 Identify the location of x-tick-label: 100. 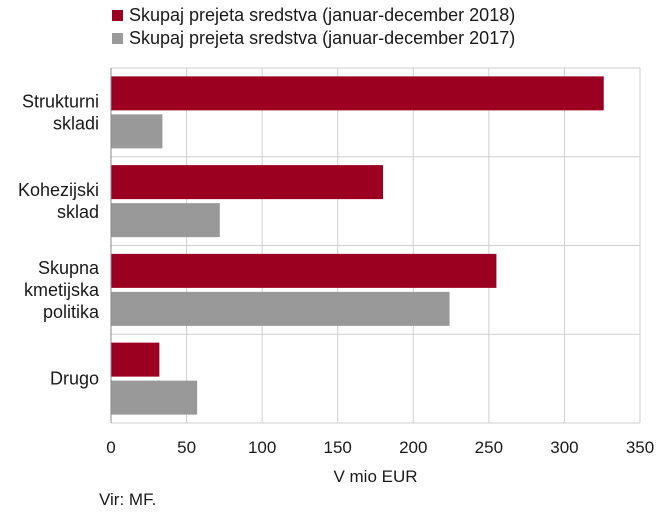
(262, 447).